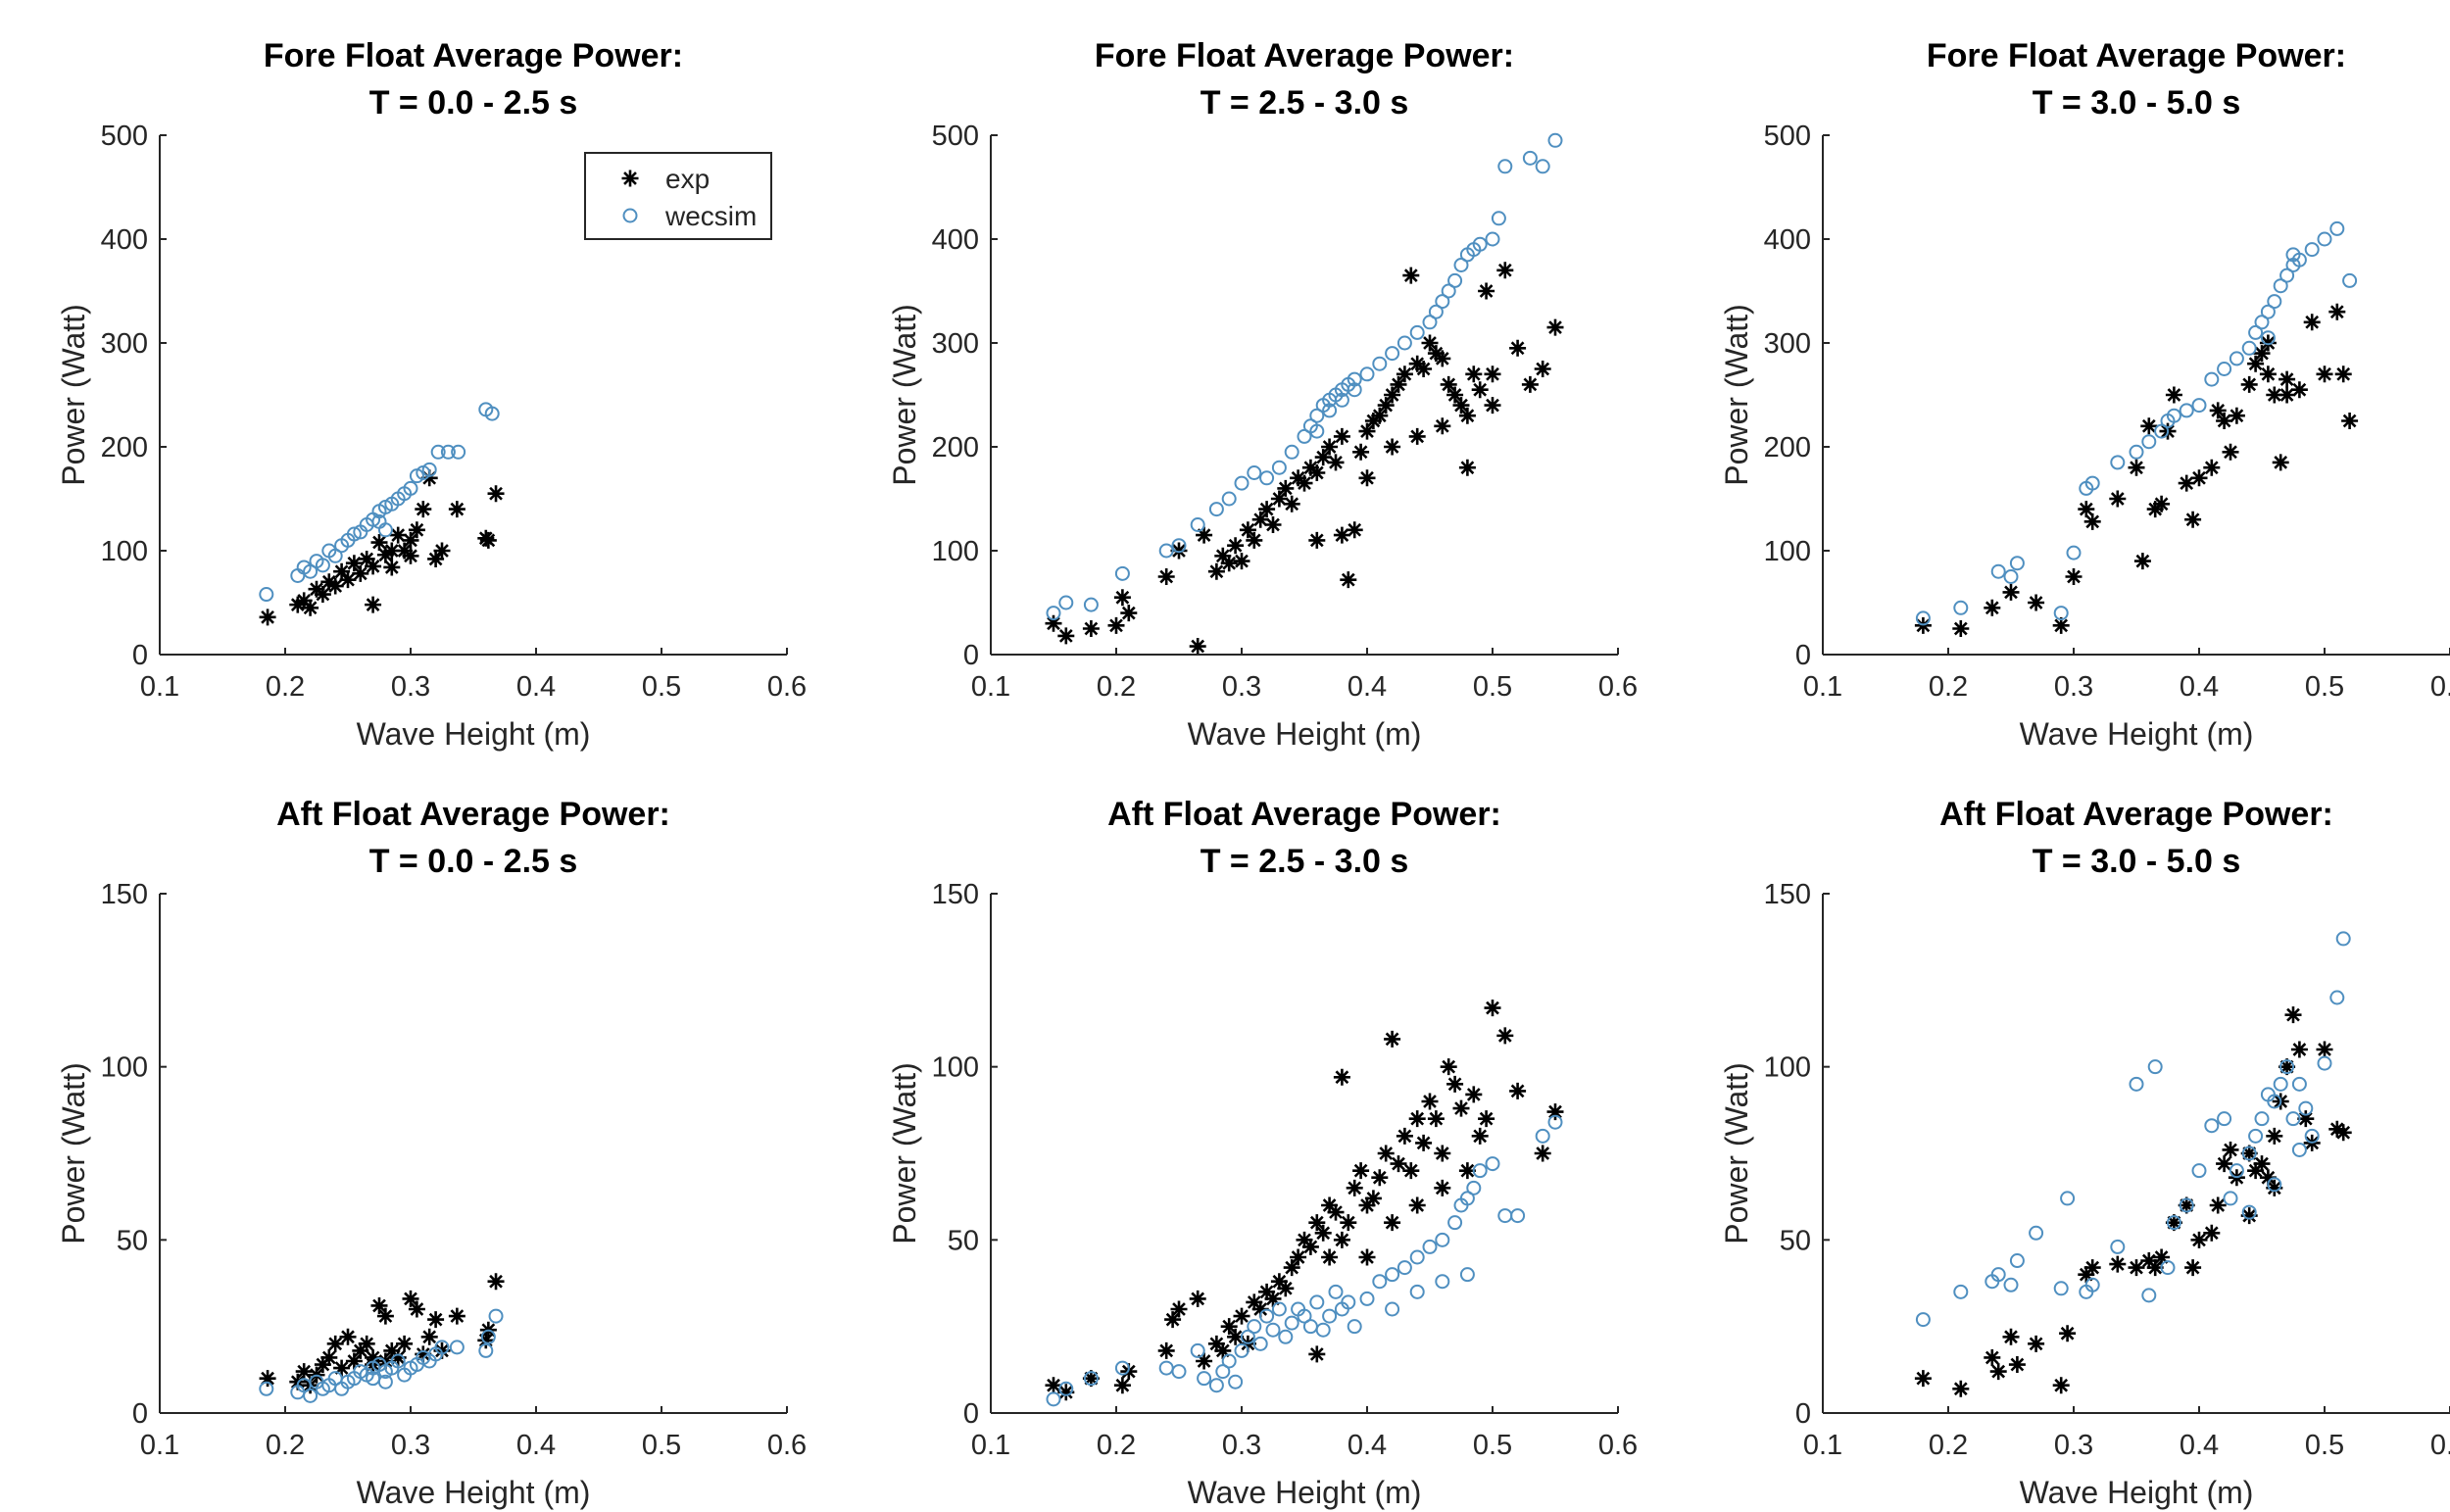 The height and width of the screenshot is (1512, 2450). What do you see at coordinates (904, 395) in the screenshot?
I see `y-axis-label: Power (Watt)` at bounding box center [904, 395].